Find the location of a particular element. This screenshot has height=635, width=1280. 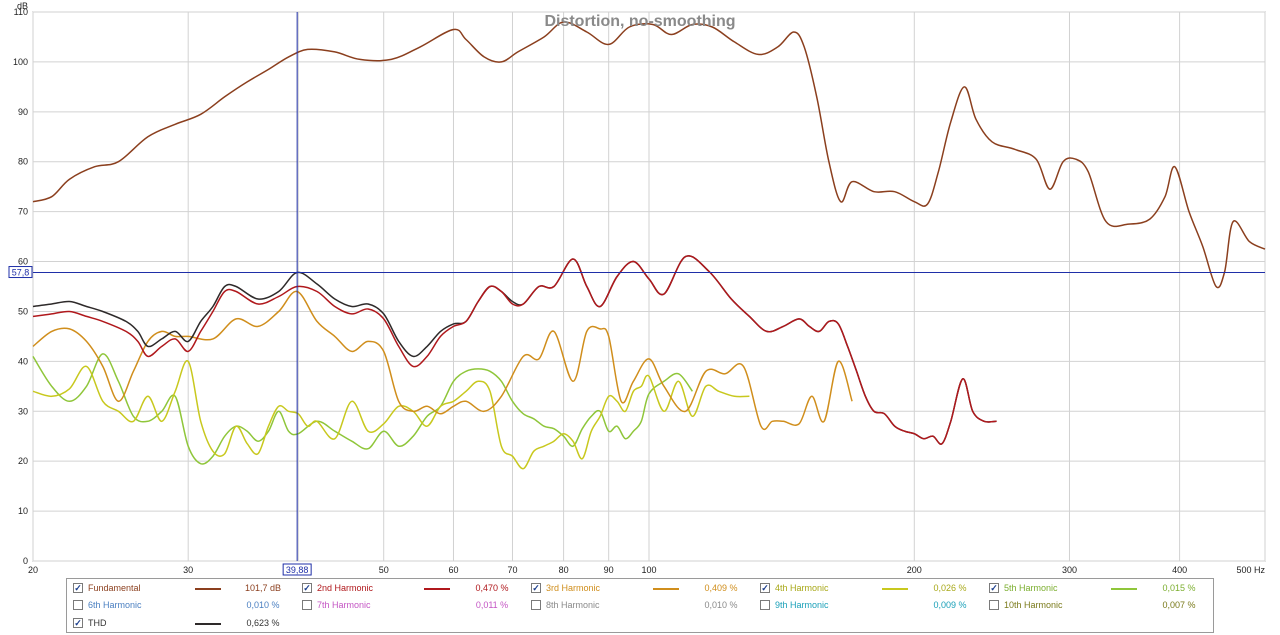

x-tick-label: 400 is located at coordinates (1179, 570).